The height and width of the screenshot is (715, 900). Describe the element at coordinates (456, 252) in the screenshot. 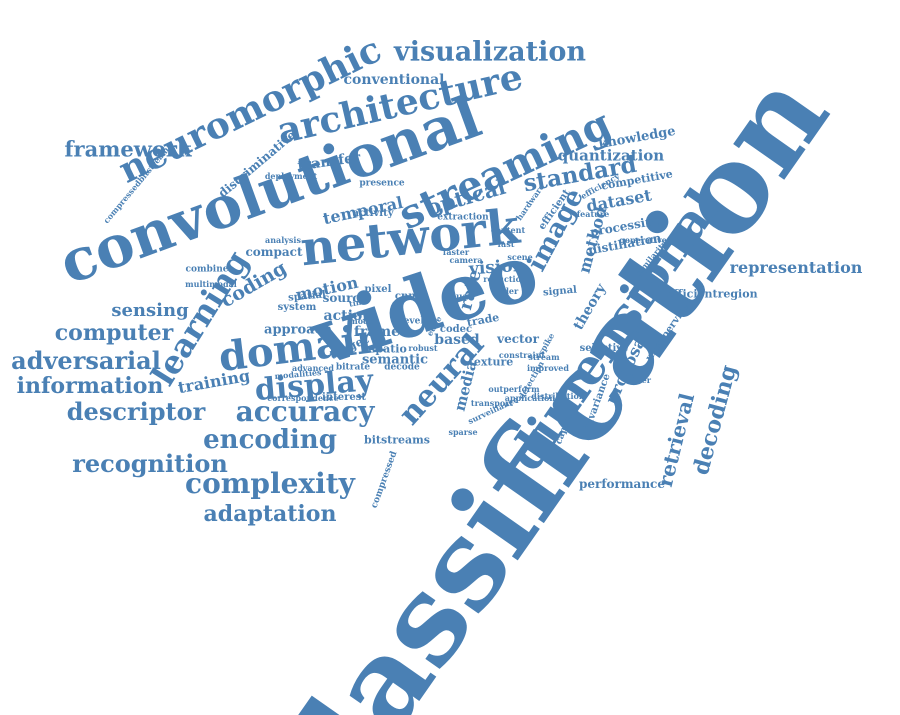

I see `word-faster: faster` at that location.